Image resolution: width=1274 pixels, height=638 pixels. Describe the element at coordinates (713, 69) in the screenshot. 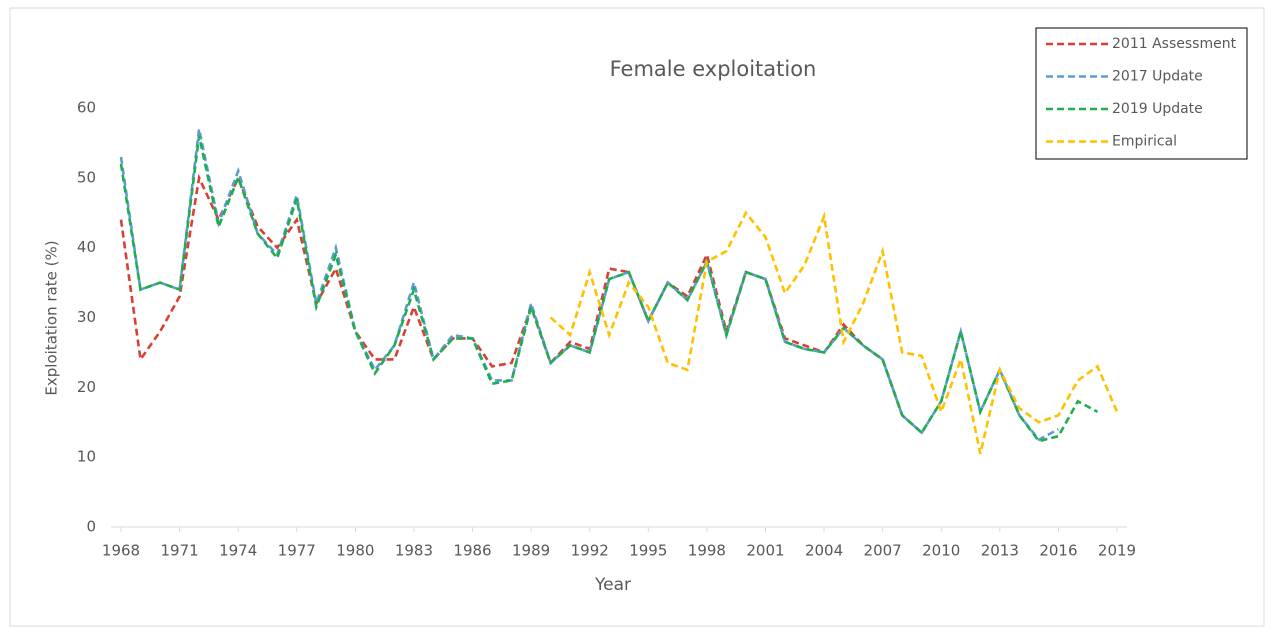

I see `chart-title: Female exploitation` at that location.